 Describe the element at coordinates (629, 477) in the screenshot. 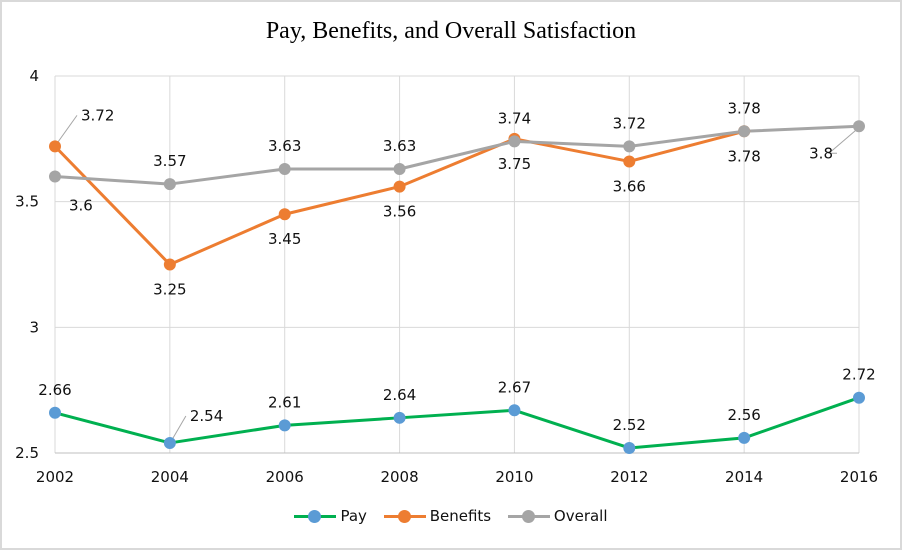

I see `x-tick-label: 2012` at that location.